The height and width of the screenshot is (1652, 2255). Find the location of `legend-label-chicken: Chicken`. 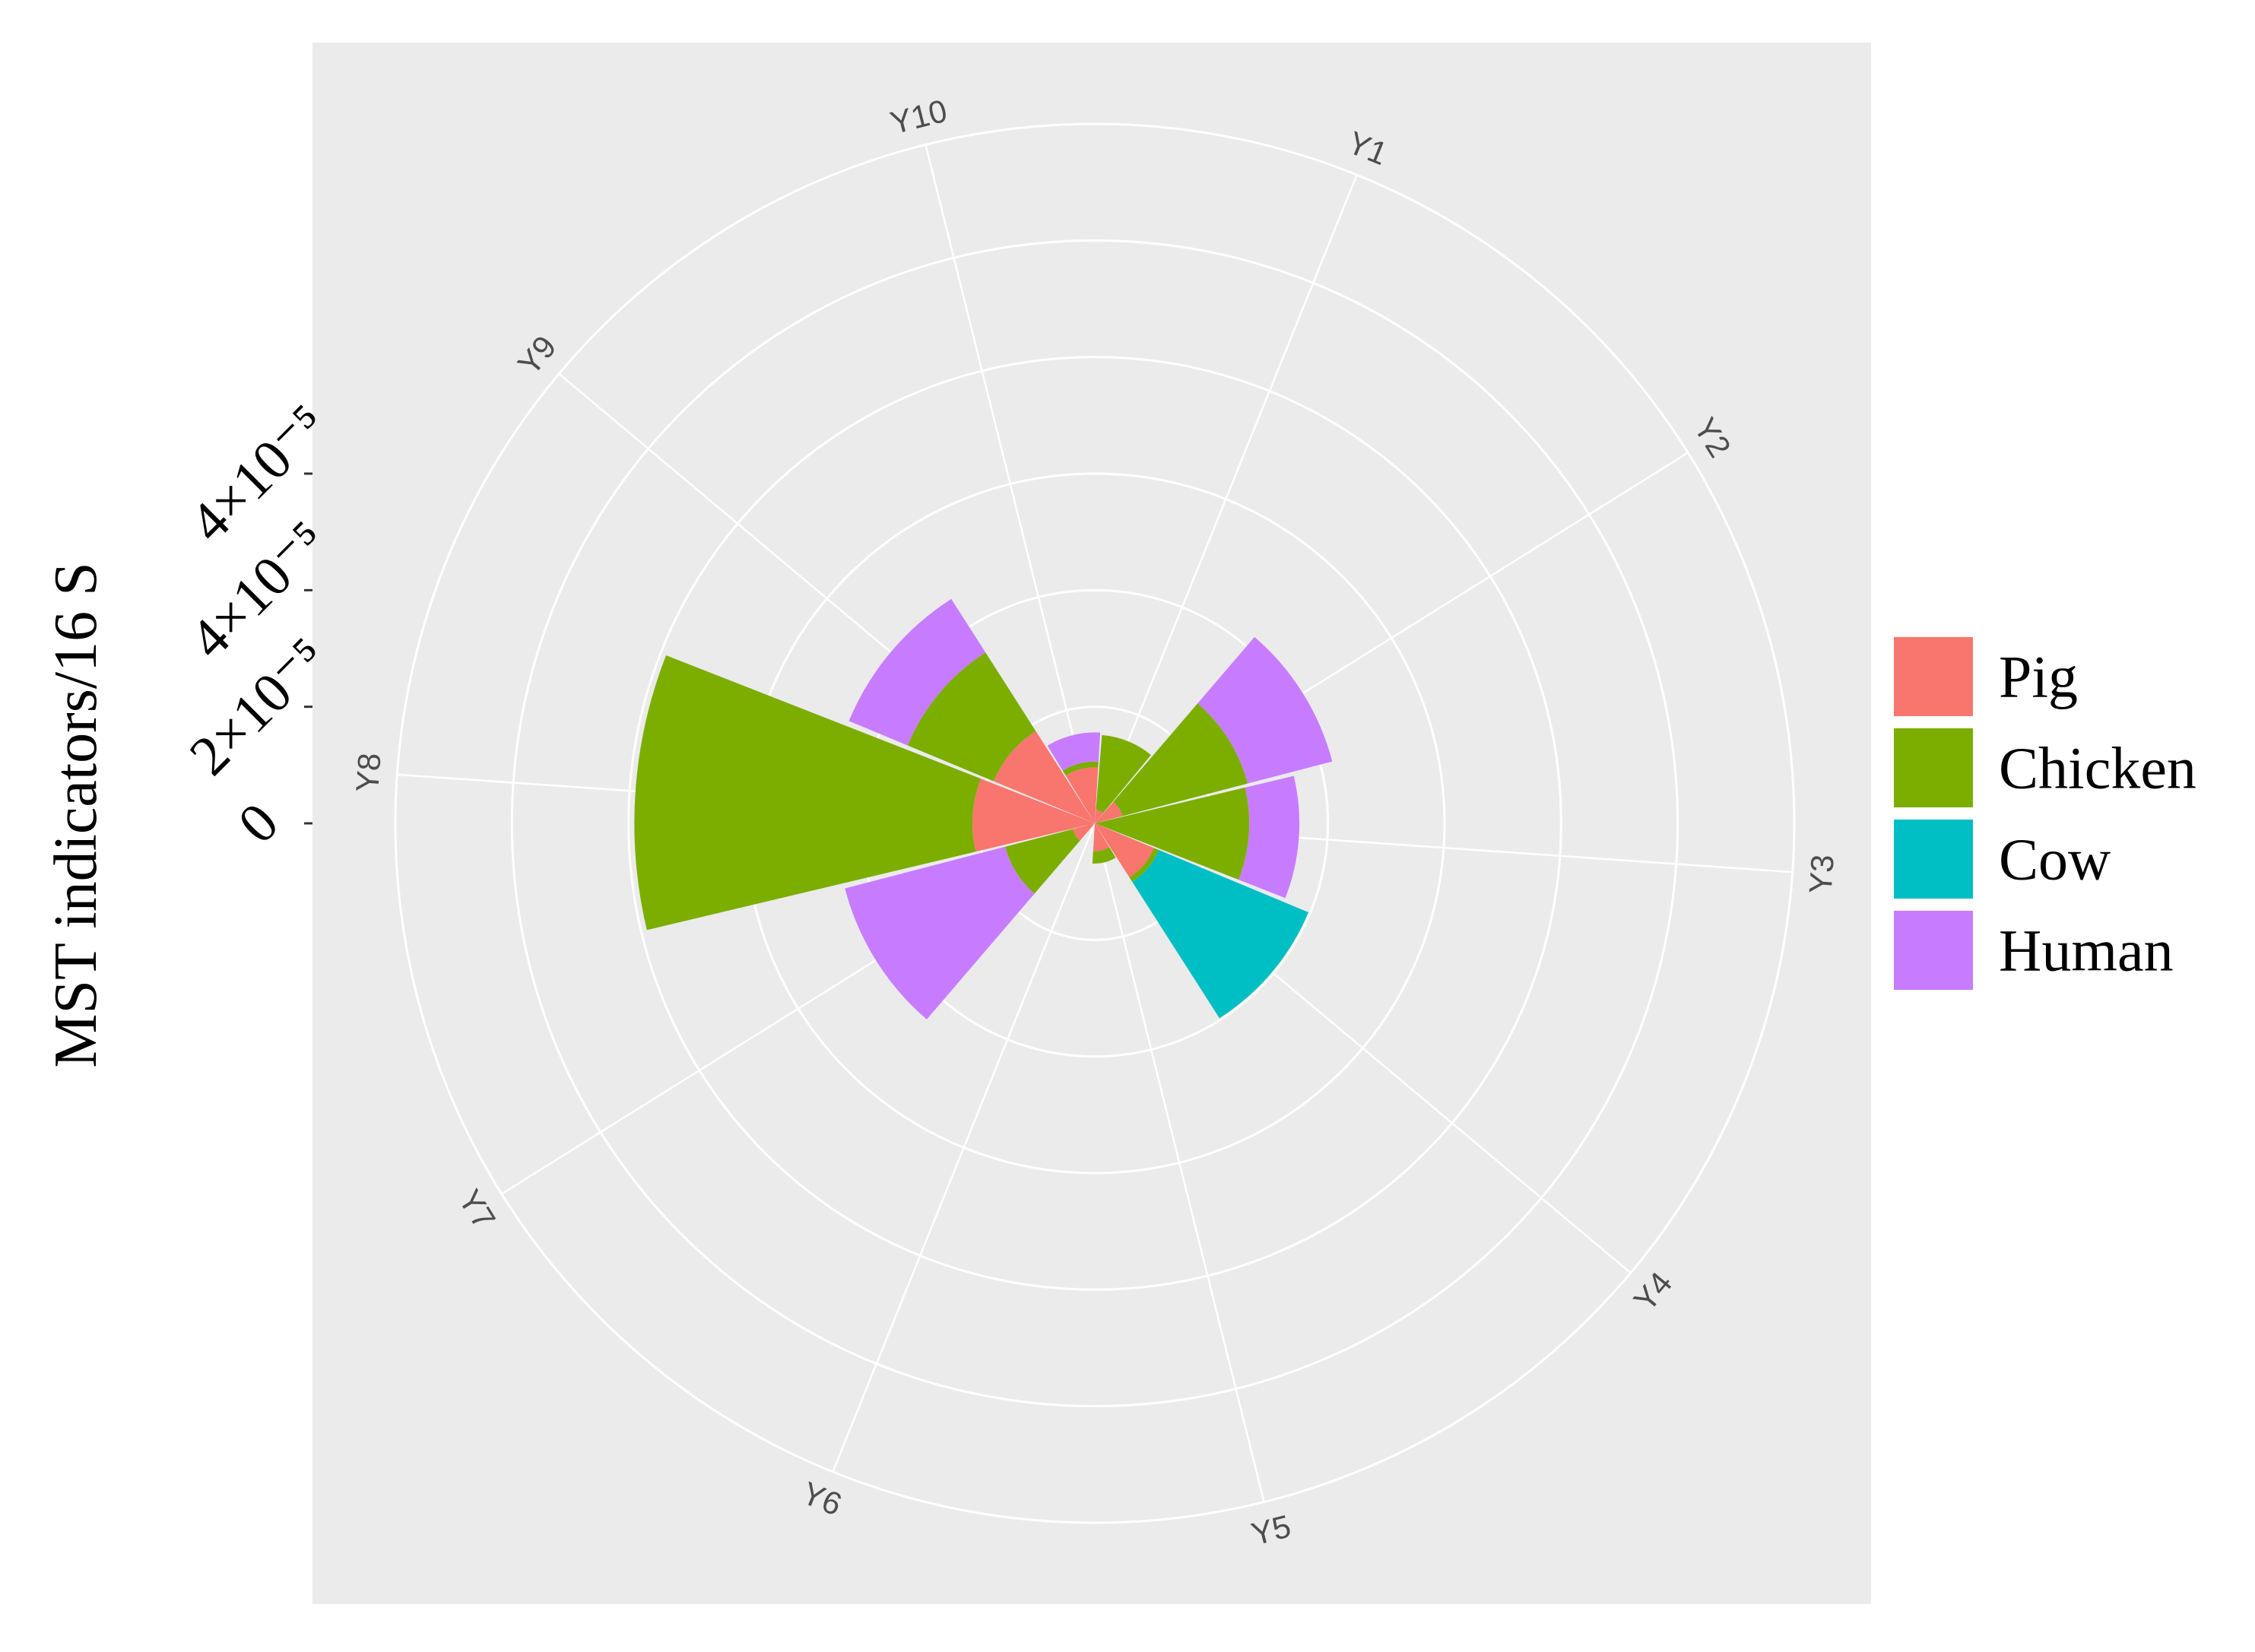

legend-label-chicken: Chicken is located at coordinates (2097, 768).